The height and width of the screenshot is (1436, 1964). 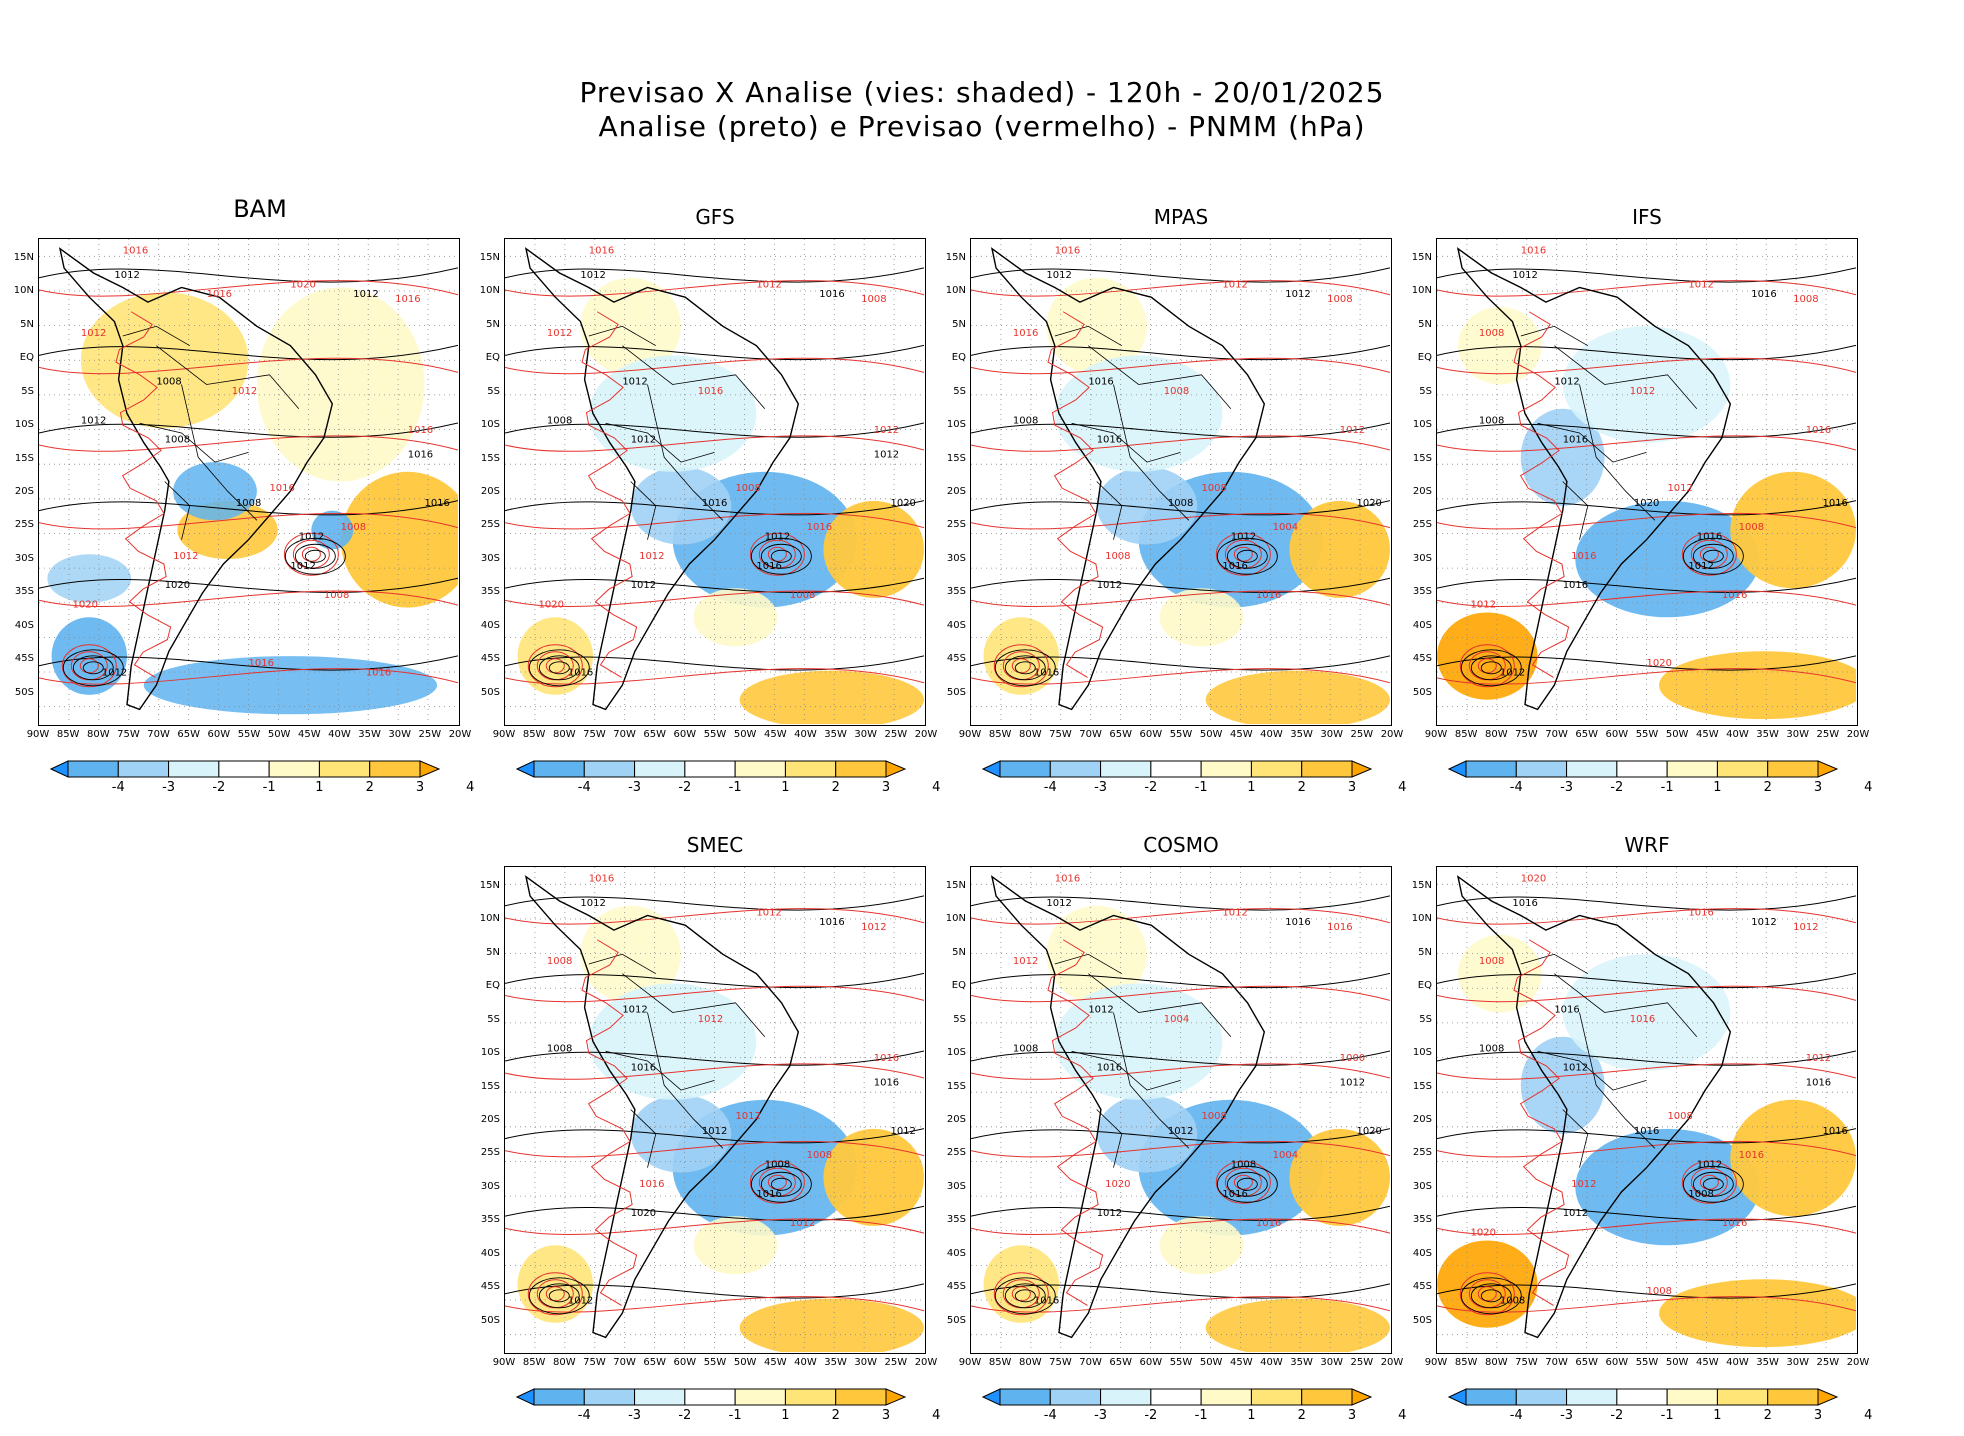 What do you see at coordinates (715, 217) in the screenshot?
I see `panel-title: GFS` at bounding box center [715, 217].